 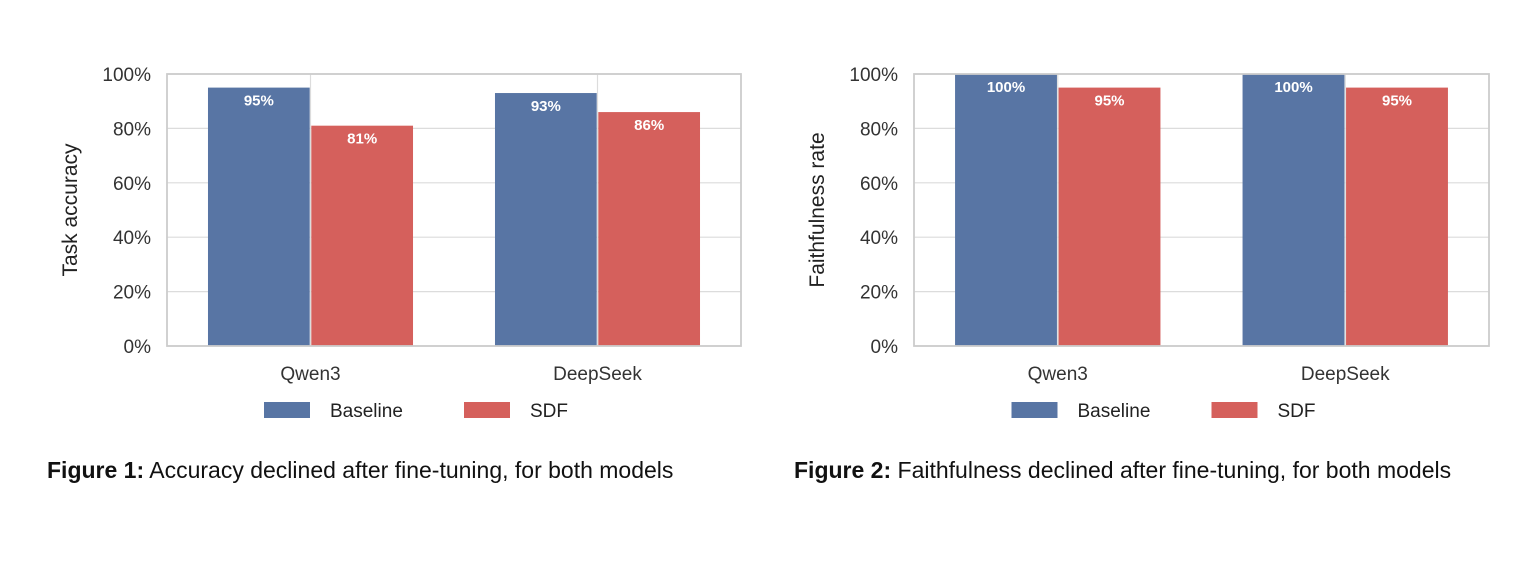 I want to click on figure-1-caption-label: Figure 1:, so click(x=96, y=470).